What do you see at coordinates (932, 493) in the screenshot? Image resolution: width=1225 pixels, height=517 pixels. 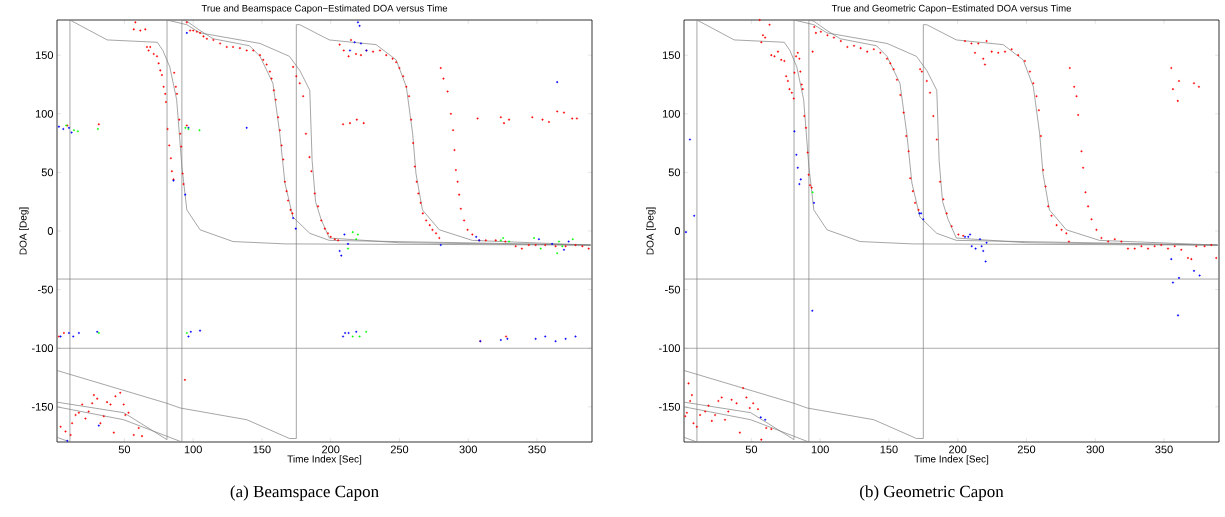 I see `text: (b) Geometric Capon` at bounding box center [932, 493].